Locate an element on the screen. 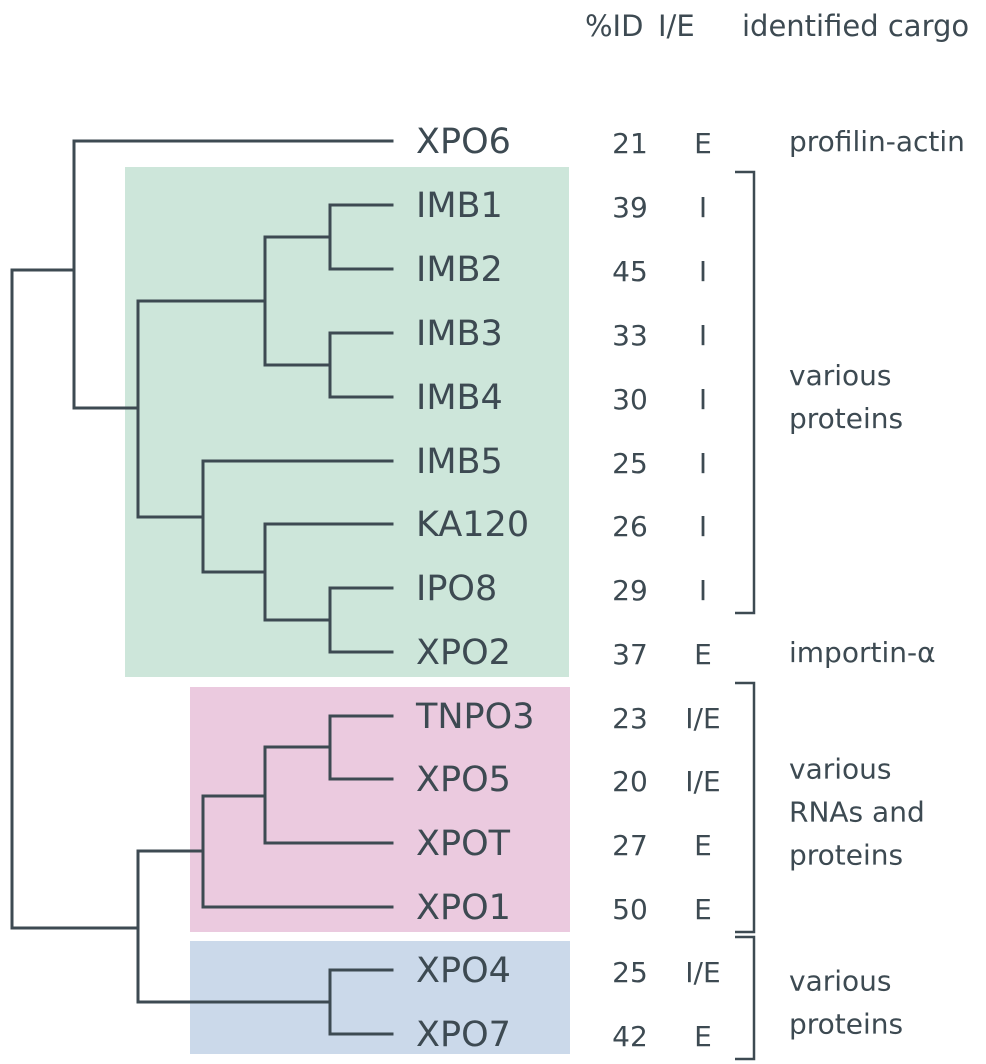 Image resolution: width=986 pixels, height=1064 pixels. leaf-label: XPO2 is located at coordinates (463, 653).